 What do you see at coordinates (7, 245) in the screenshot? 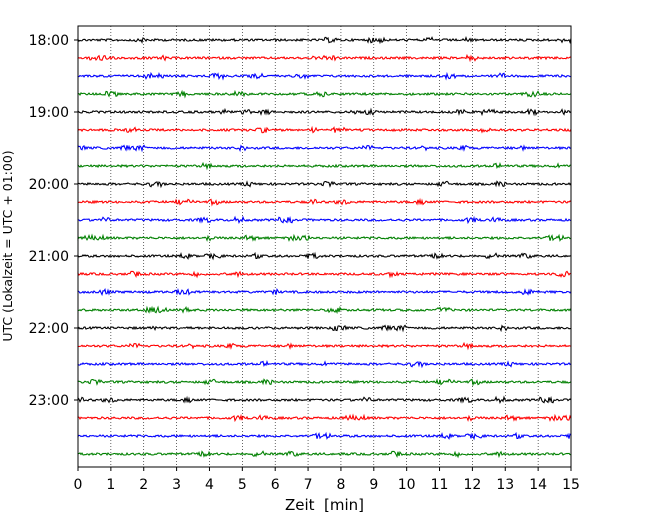
I see `y-axis-label: UTC (Lokalzeit = UTC + 01:00)` at bounding box center [7, 245].